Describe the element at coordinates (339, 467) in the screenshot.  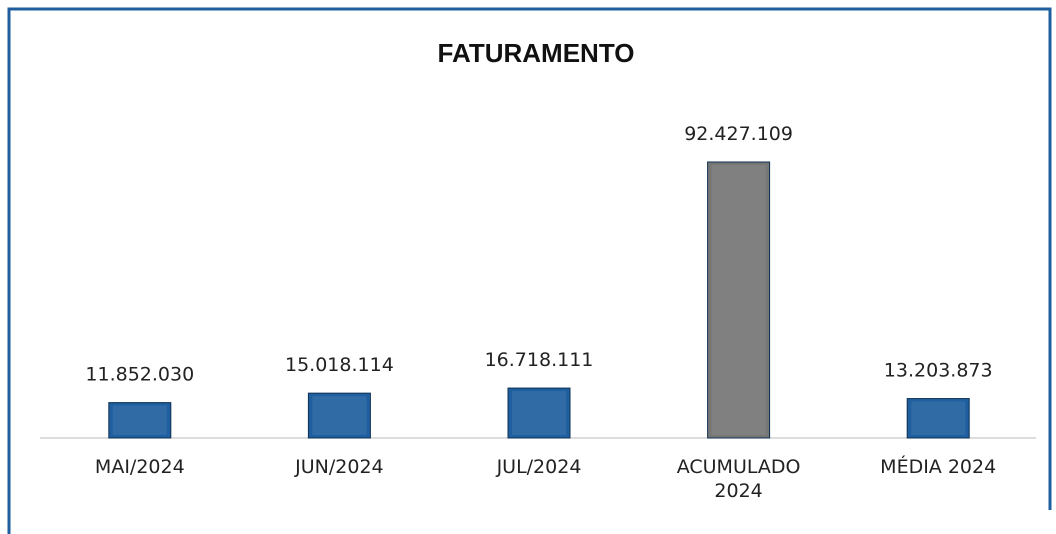
I see `x-tick-label: JUN/2024` at that location.